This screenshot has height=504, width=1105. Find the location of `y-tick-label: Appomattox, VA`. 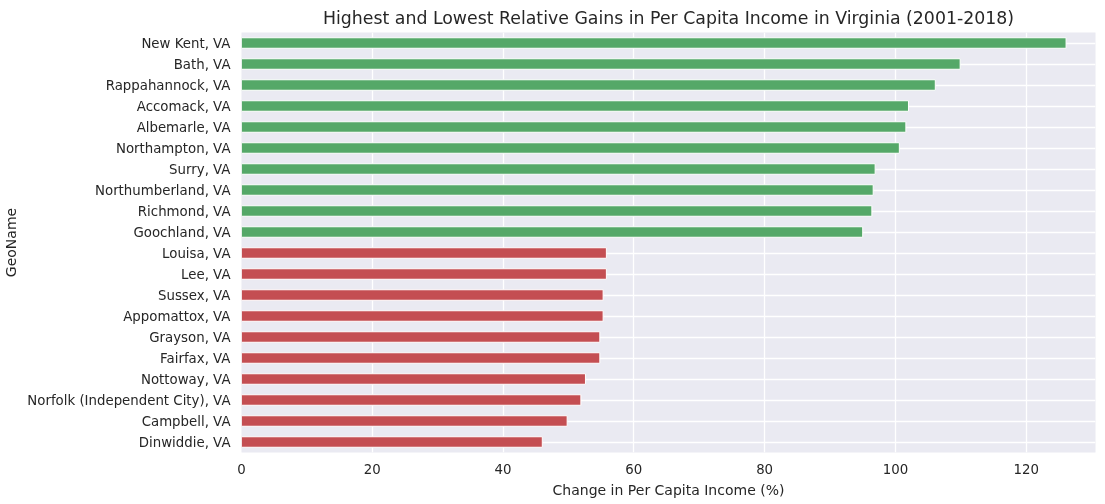

y-tick-label: Appomattox, VA is located at coordinates (177, 316).